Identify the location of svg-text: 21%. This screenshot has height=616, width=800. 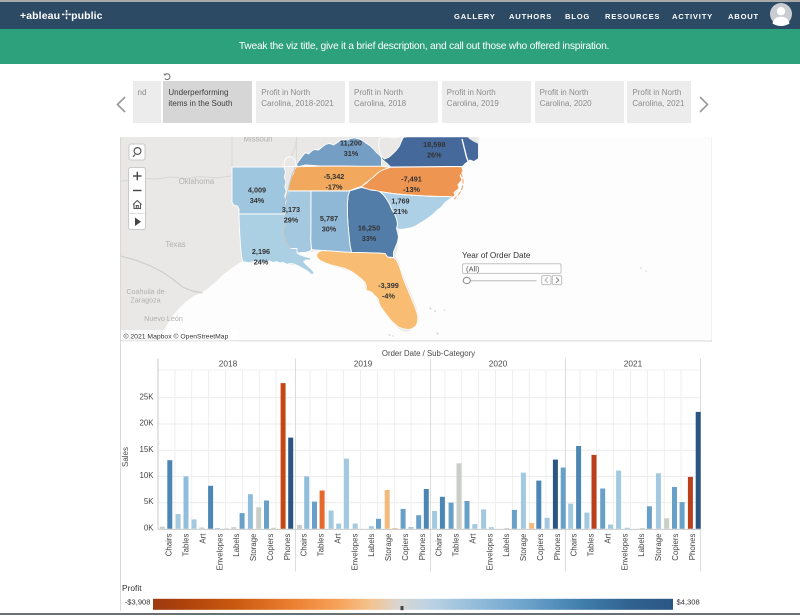
(400, 211).